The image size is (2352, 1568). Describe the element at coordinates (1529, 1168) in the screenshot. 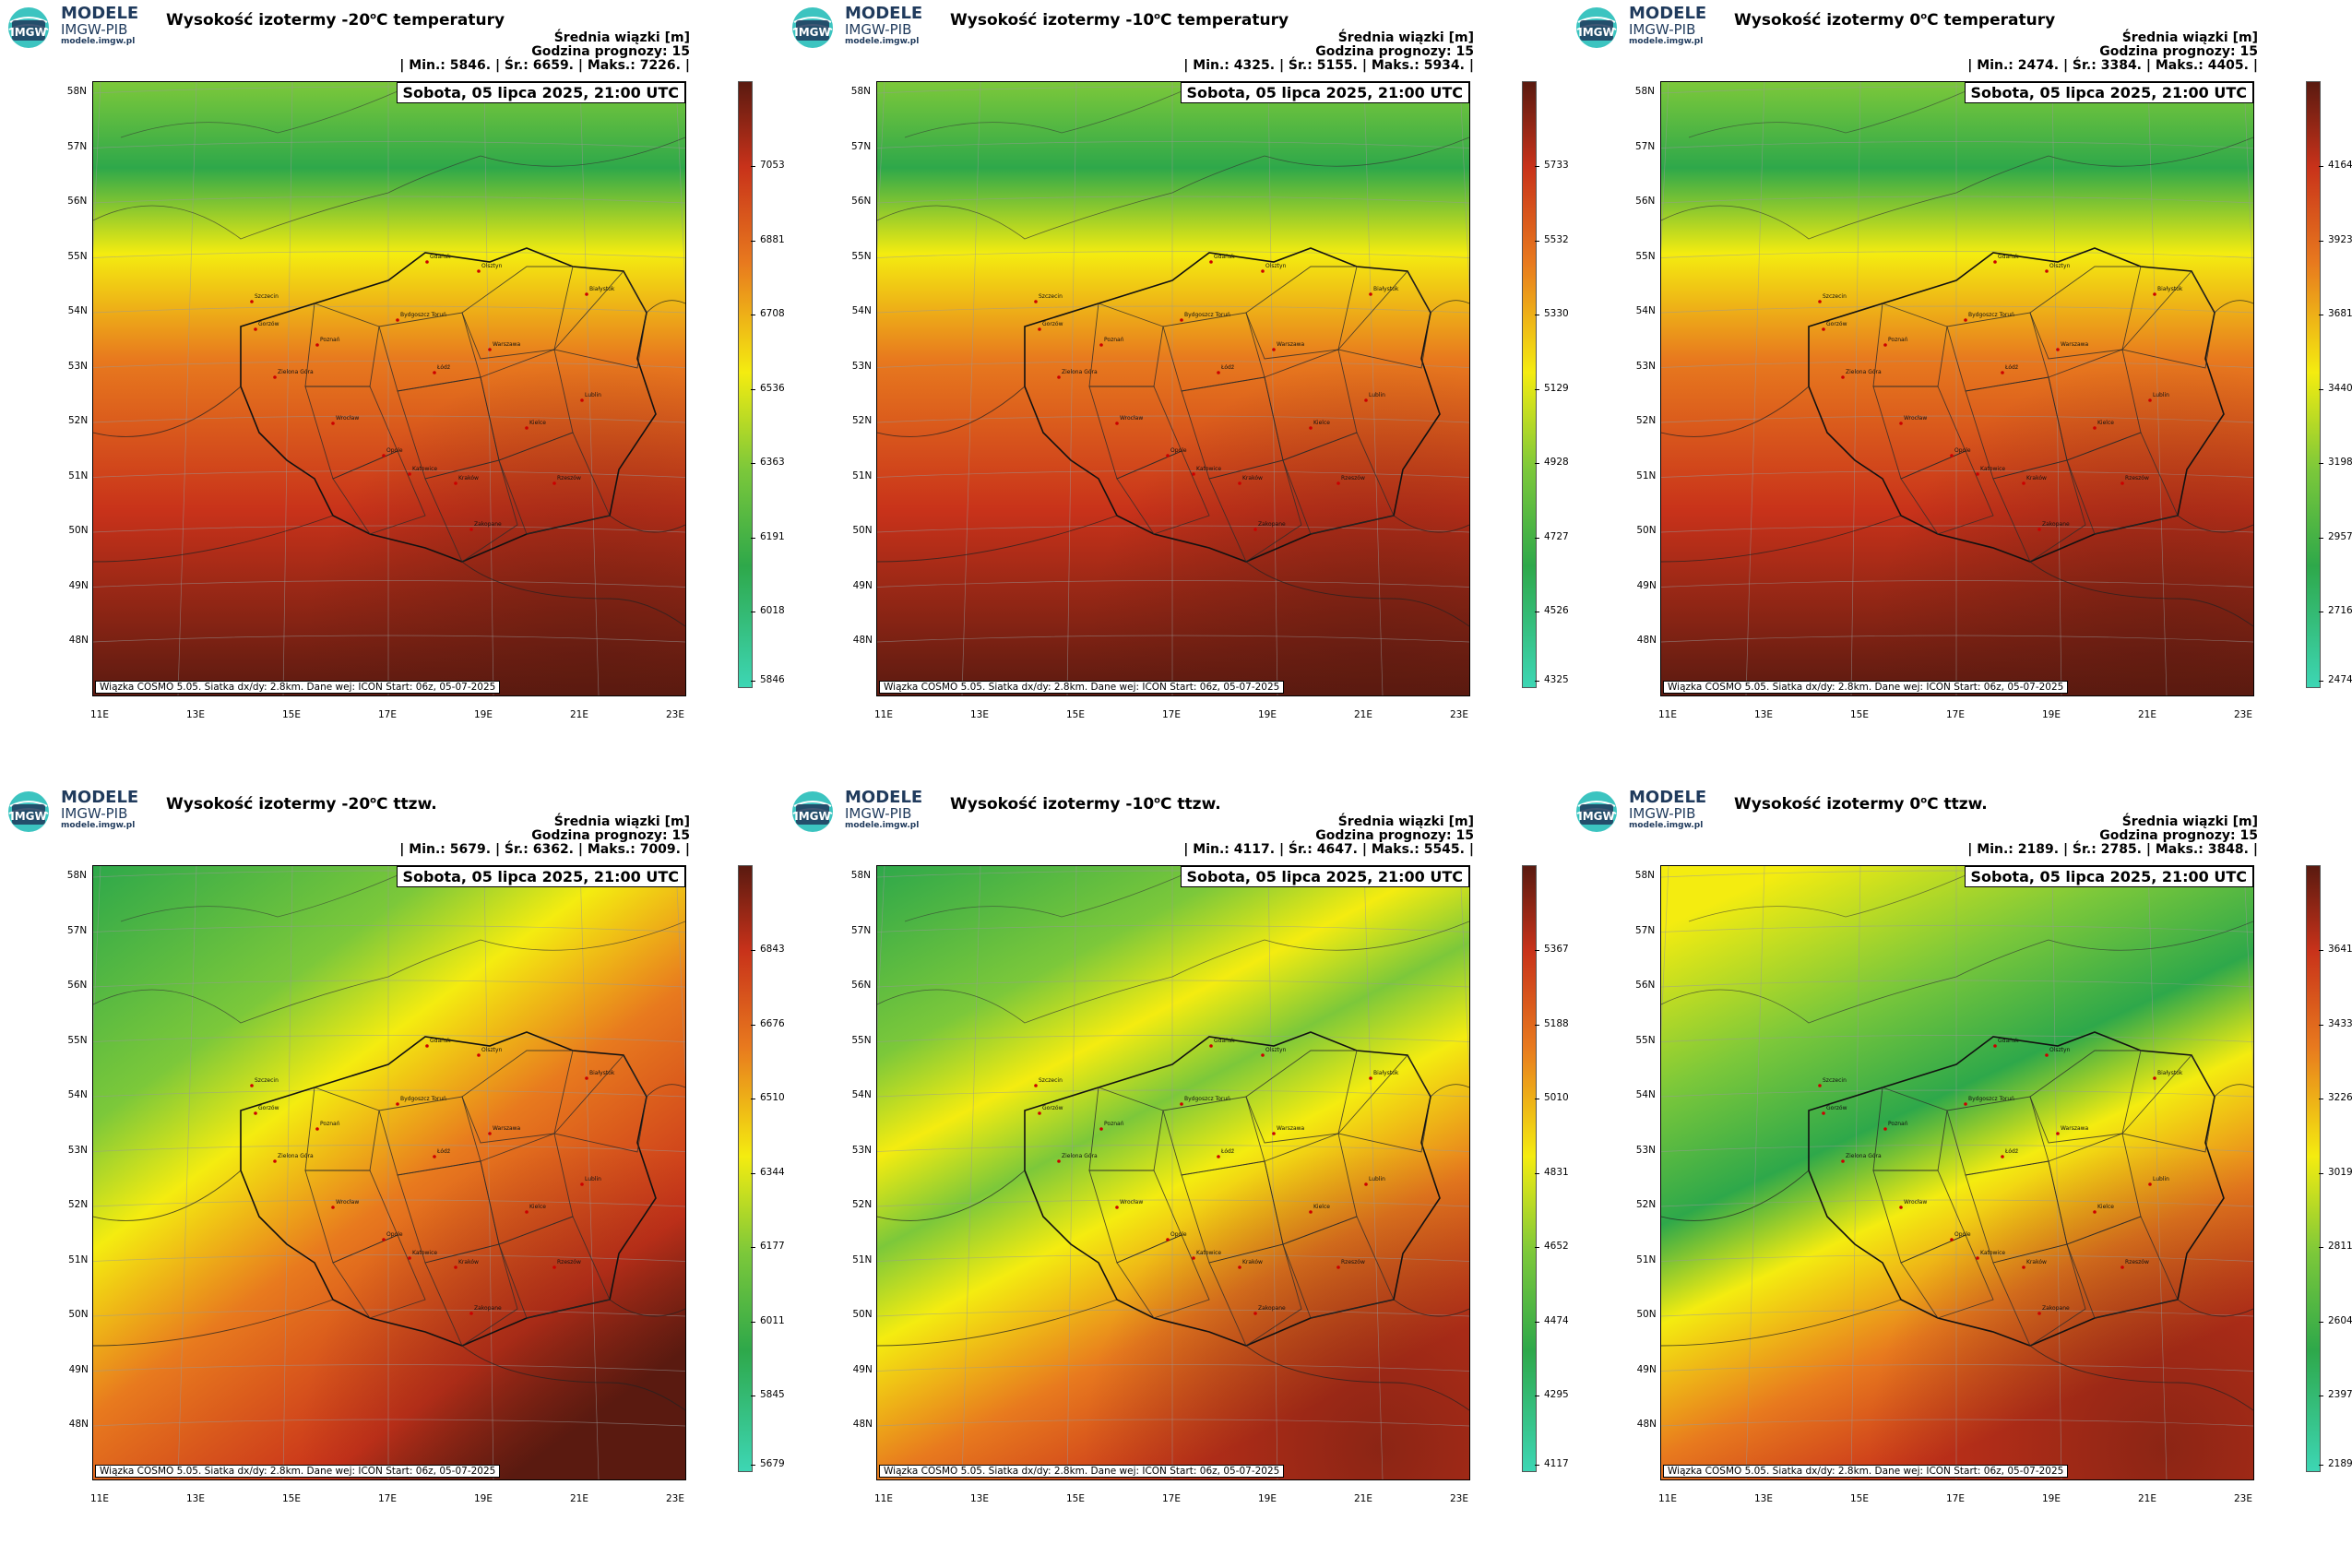

I see `colorbar` at that location.